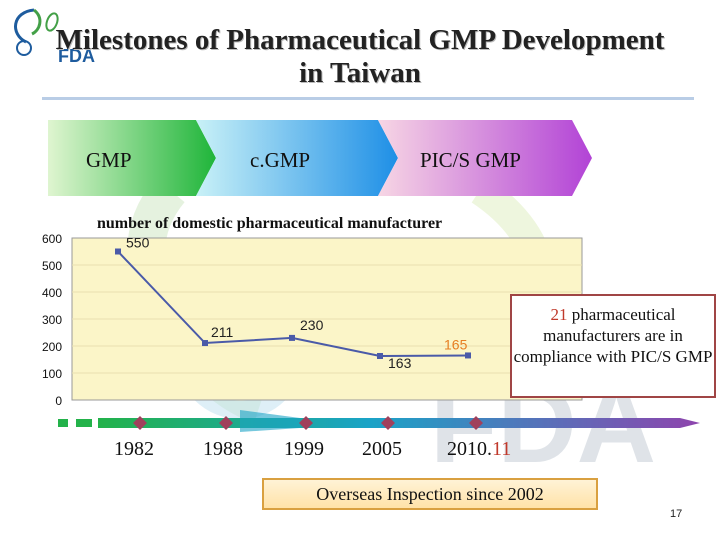 This screenshot has height=540, width=720. I want to click on overseas-inspection-banner: Overseas Inspection since 2002, so click(430, 494).